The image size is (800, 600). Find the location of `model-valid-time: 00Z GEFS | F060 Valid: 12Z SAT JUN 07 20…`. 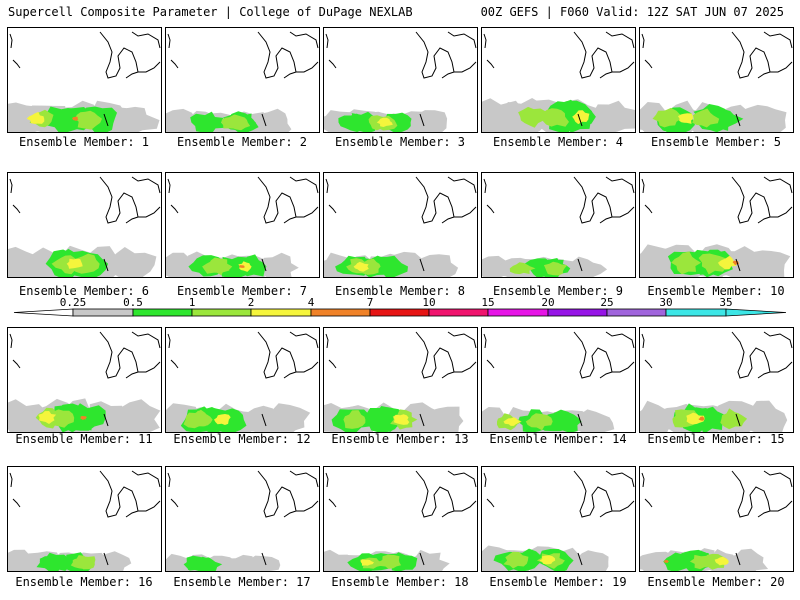

model-valid-time: 00Z GEFS | F060 Valid: 12Z SAT JUN 07 20… is located at coordinates (632, 12).